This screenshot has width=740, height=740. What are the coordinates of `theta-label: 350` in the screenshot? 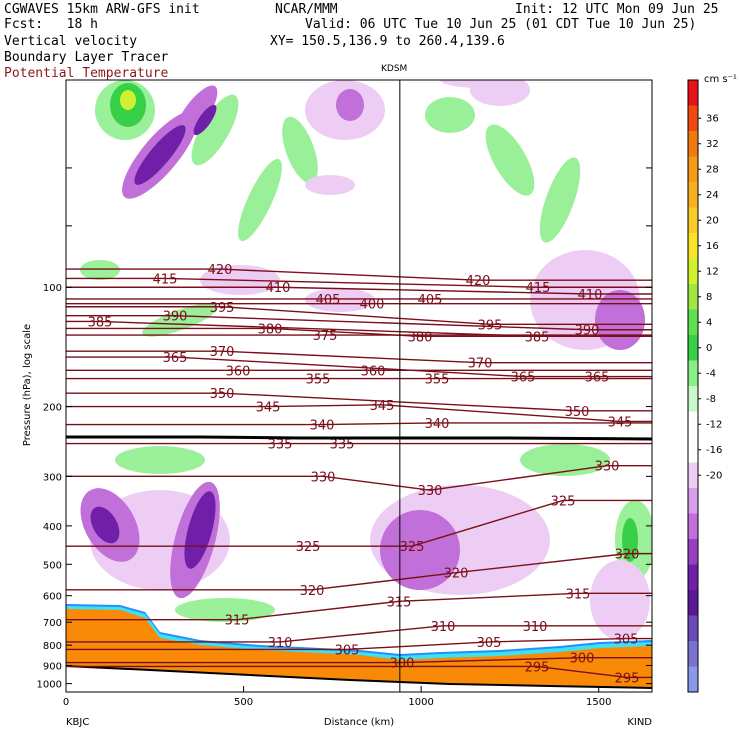 It's located at (222, 394).